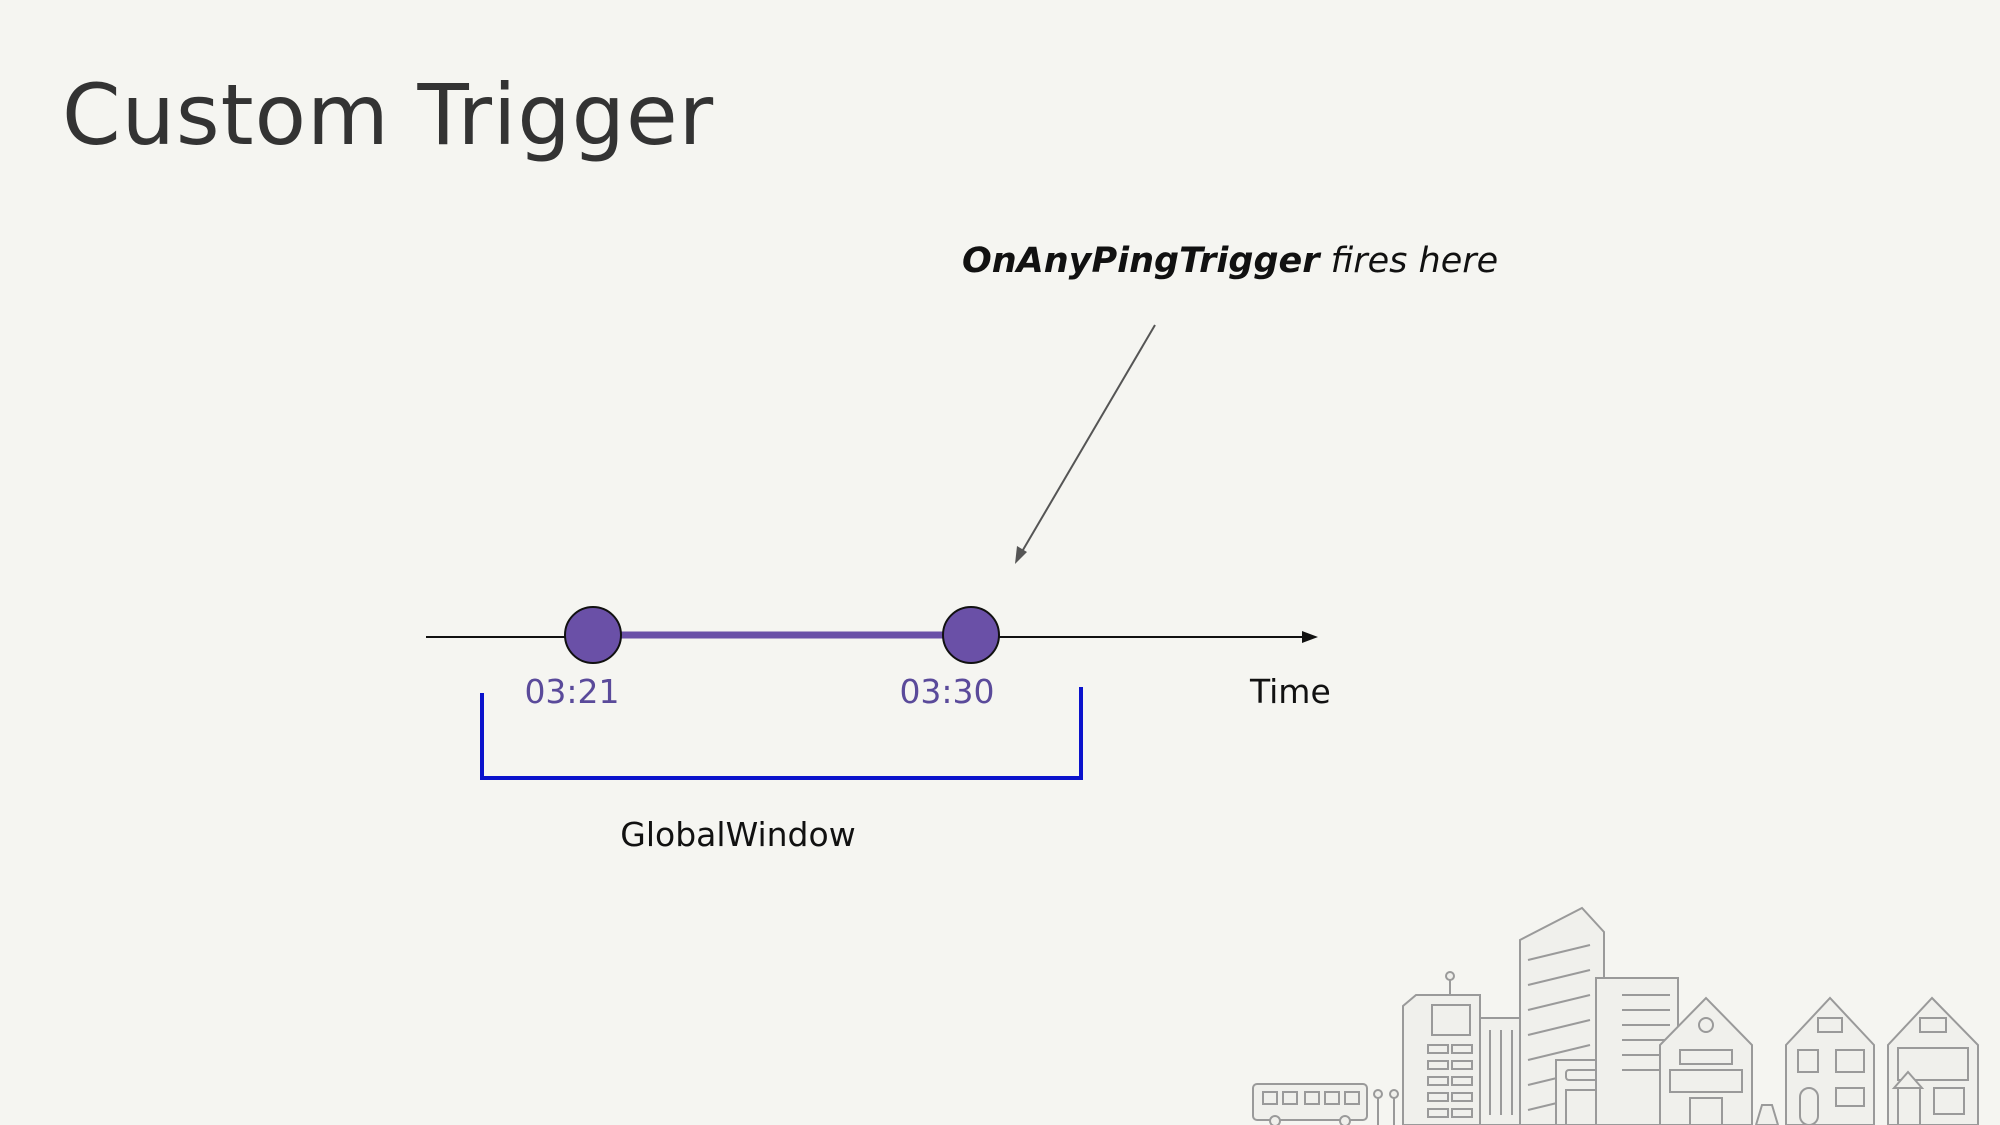 The width and height of the screenshot is (2000, 1125). Describe the element at coordinates (1615, 1015) in the screenshot. I see `city-skyline-illustration` at that location.